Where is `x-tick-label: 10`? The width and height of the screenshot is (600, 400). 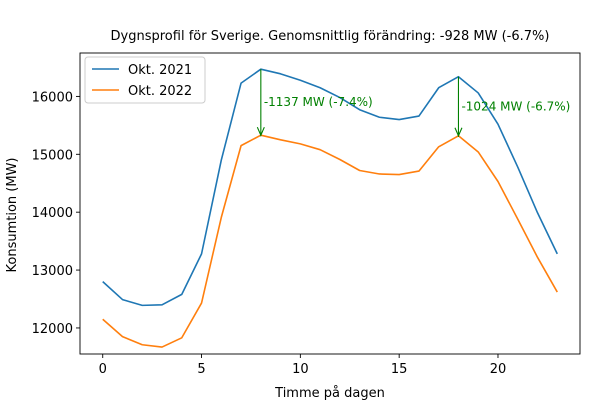
x-tick-label: 10 is located at coordinates (300, 369).